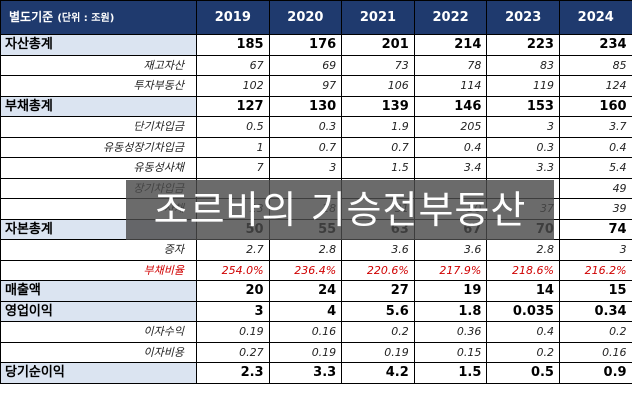 The image size is (632, 419). I want to click on value-cell: 218.6%, so click(523, 270).